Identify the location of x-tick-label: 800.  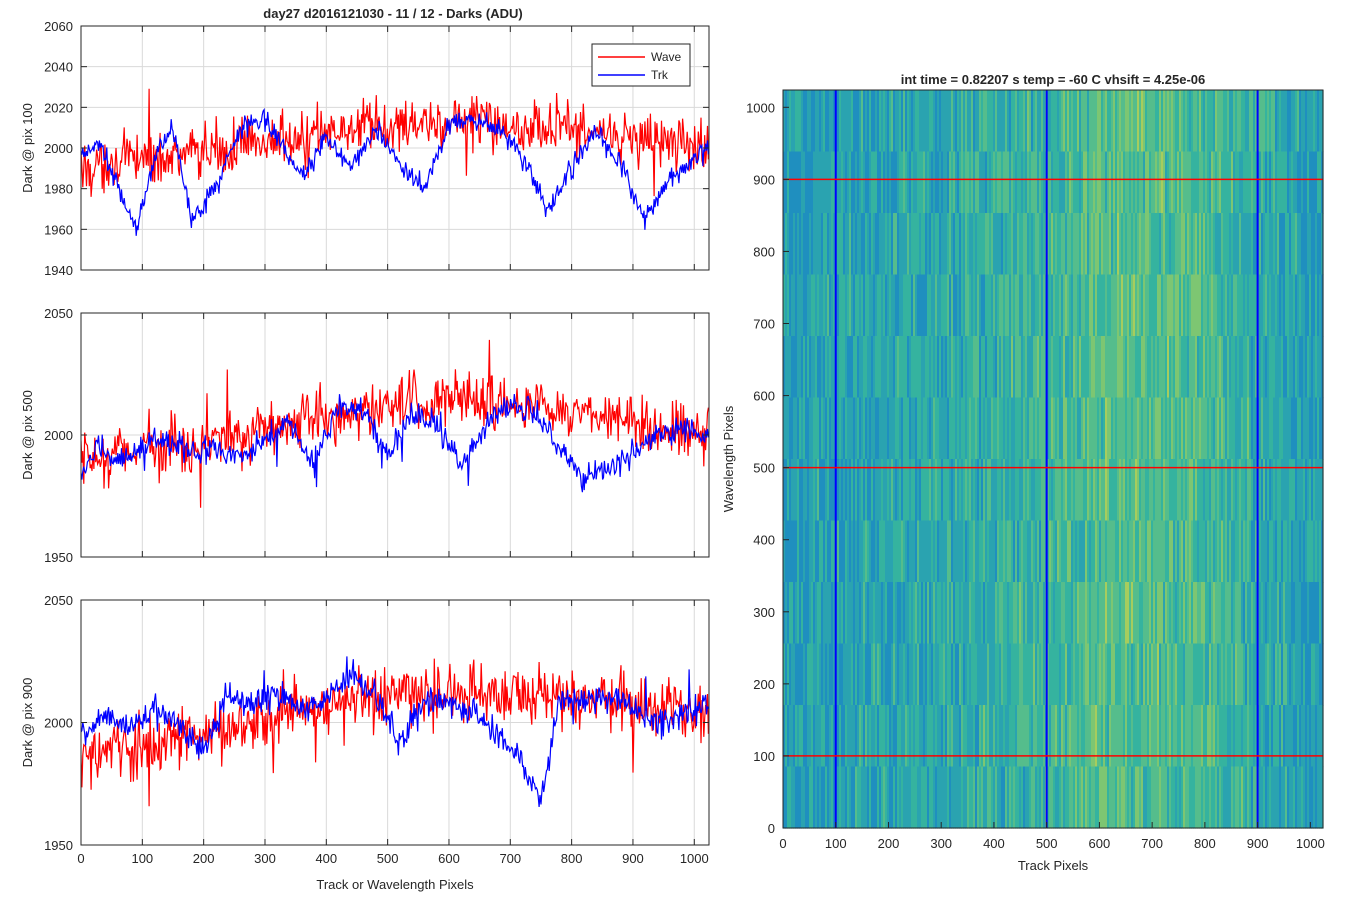
(572, 858).